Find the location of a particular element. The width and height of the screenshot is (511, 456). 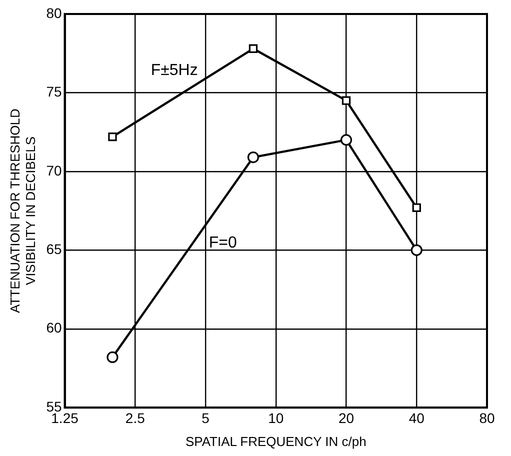

x-tick-label: 20 is located at coordinates (346, 418).